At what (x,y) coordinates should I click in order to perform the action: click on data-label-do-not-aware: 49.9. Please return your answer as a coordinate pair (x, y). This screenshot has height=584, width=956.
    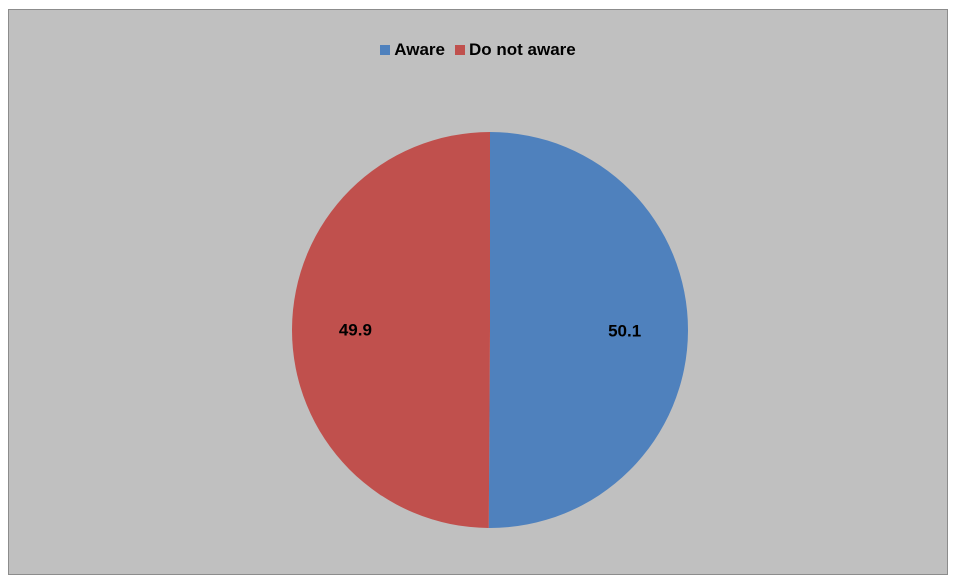
    Looking at the image, I should click on (355, 330).